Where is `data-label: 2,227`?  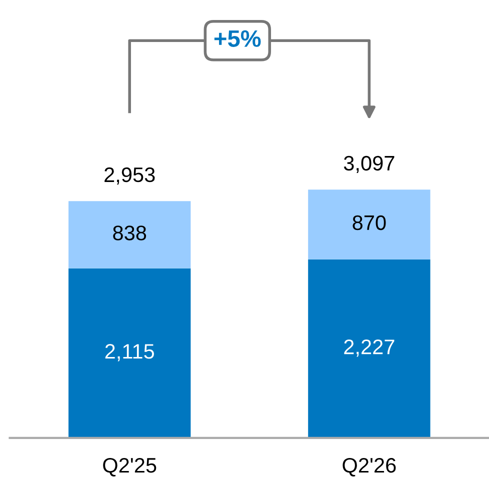 data-label: 2,227 is located at coordinates (369, 348).